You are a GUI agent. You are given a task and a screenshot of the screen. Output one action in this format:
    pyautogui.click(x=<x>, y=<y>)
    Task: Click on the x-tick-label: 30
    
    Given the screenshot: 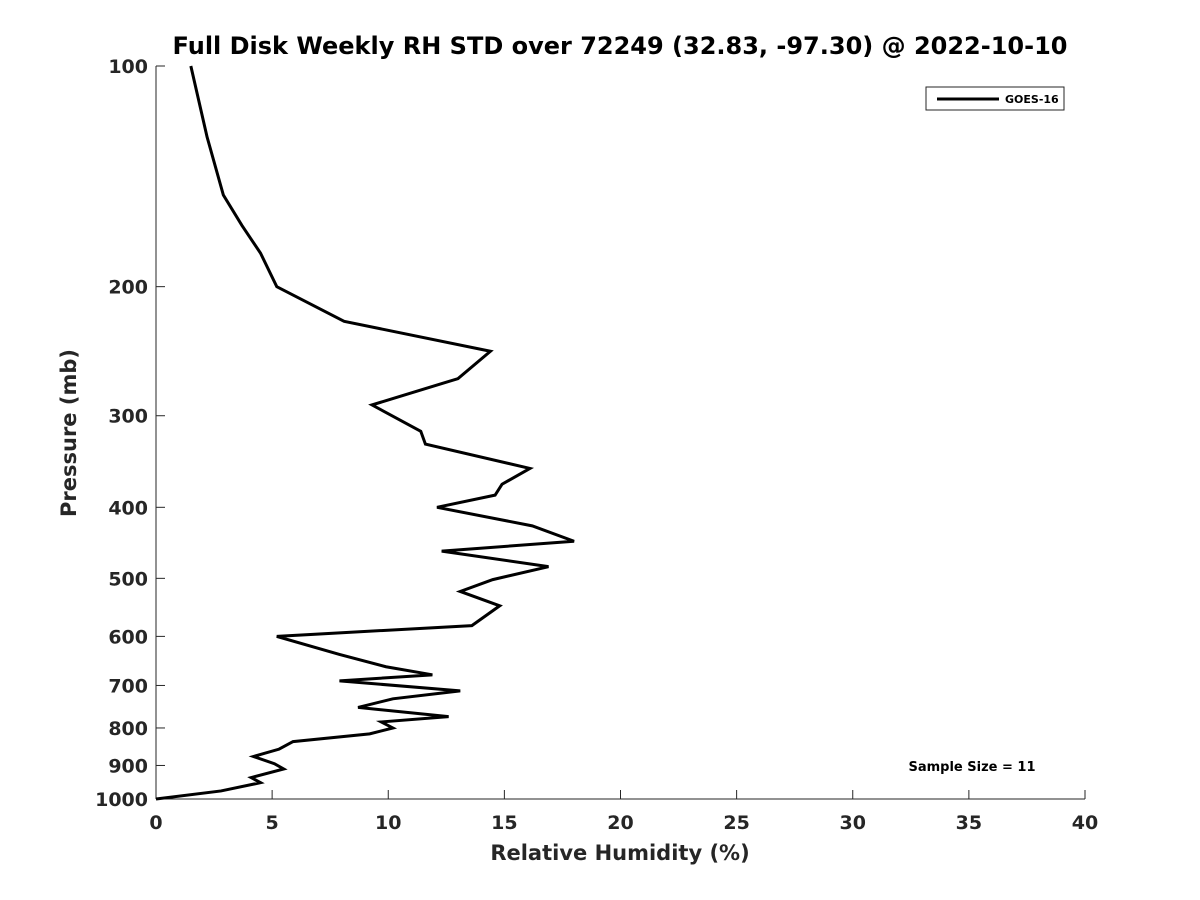 What is the action you would take?
    pyautogui.click(x=853, y=823)
    